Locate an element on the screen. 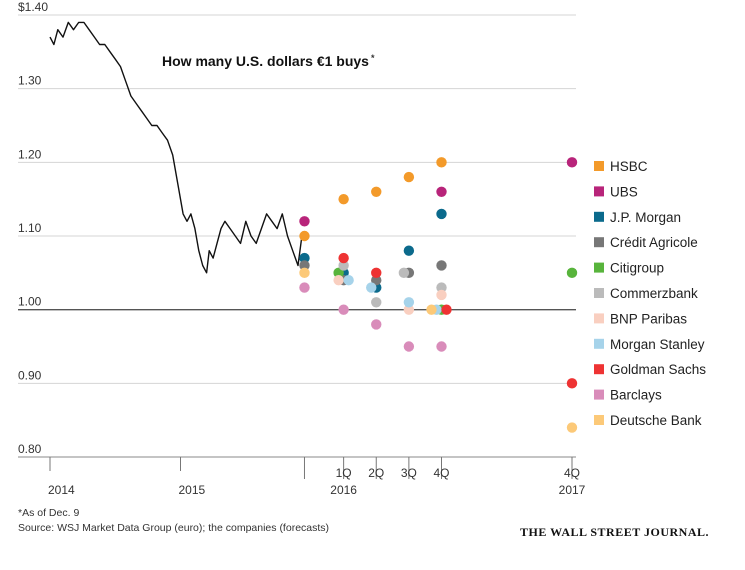 This screenshot has width=745, height=570. legend-label: Barclays is located at coordinates (636, 395).